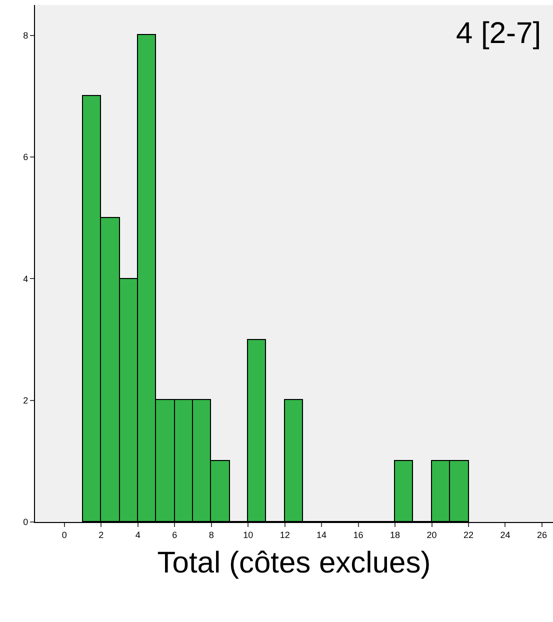 The width and height of the screenshot is (553, 622). I want to click on x-tick-label: 6, so click(175, 535).